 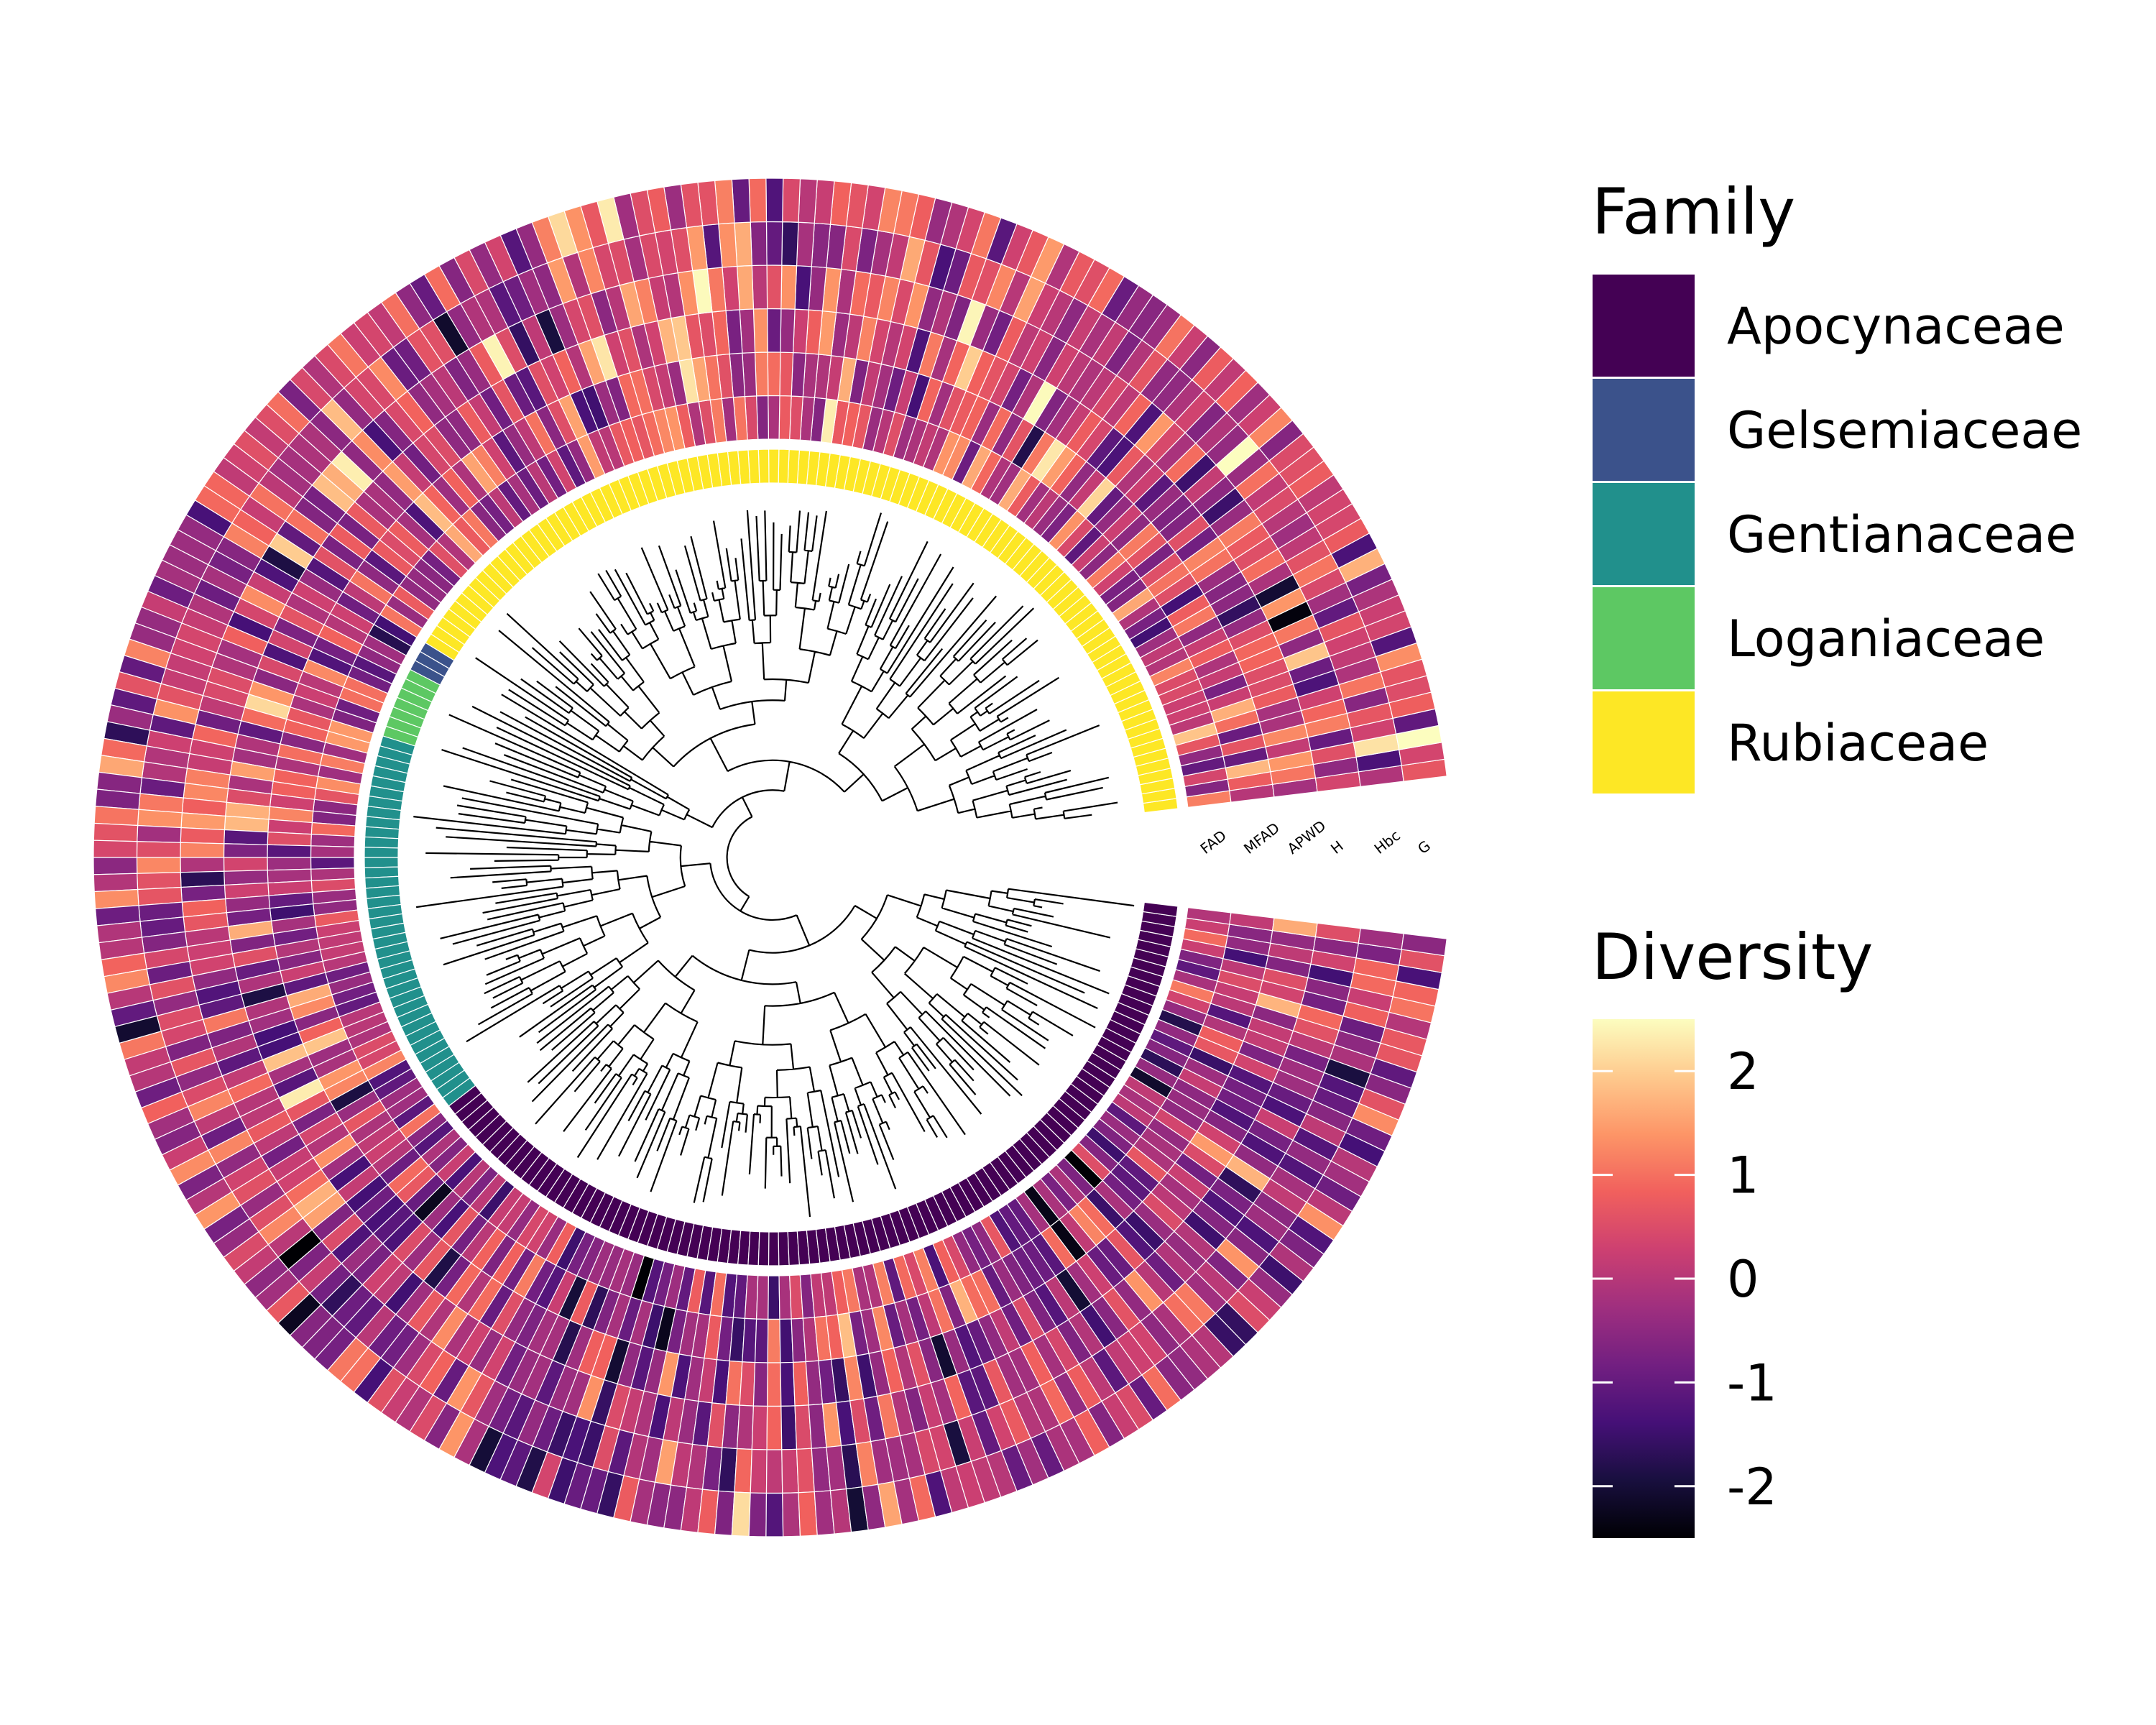 I want to click on colorbar-tick-label: 0, so click(x=1743, y=1279).